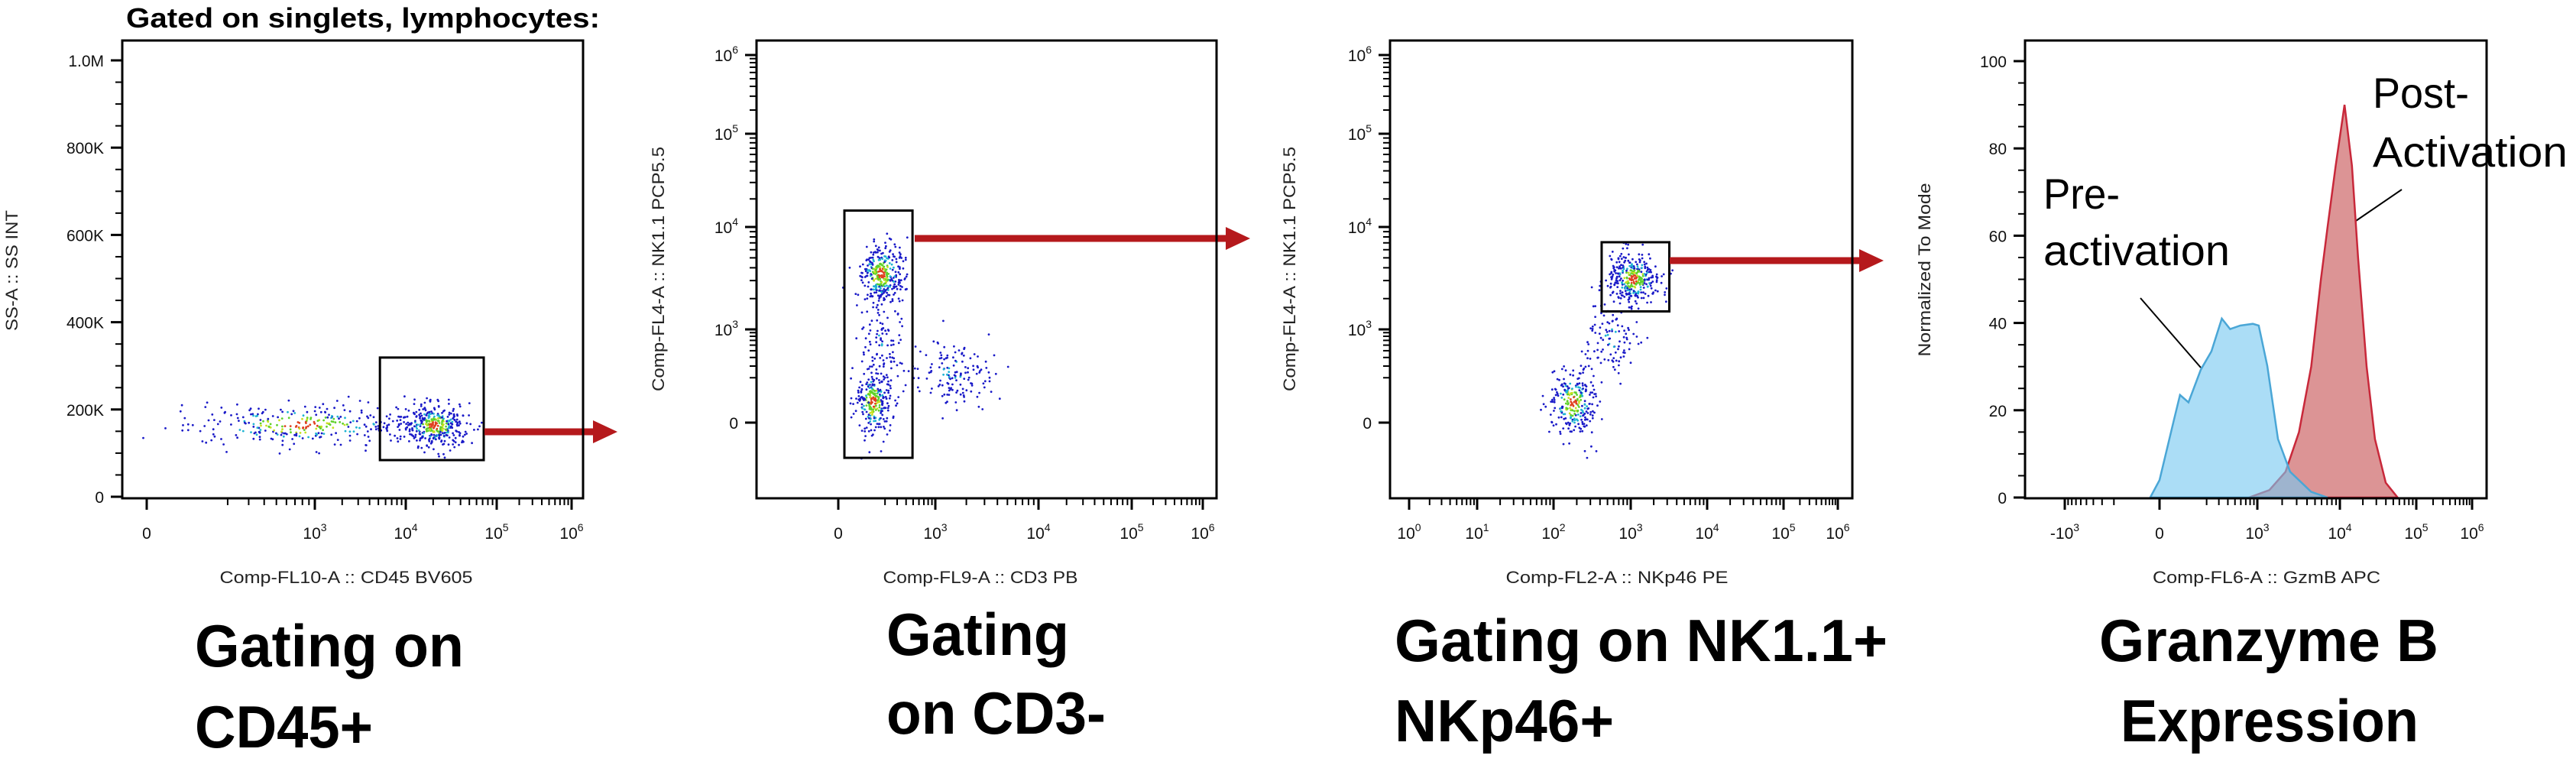 The image size is (2576, 765). I want to click on tick-label-exponent: 6, so click(2481, 527).